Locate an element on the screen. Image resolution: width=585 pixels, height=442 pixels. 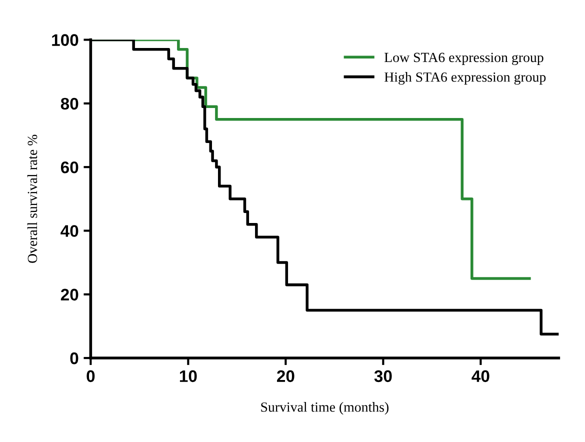
y-tick-label: 40 is located at coordinates (69, 231).